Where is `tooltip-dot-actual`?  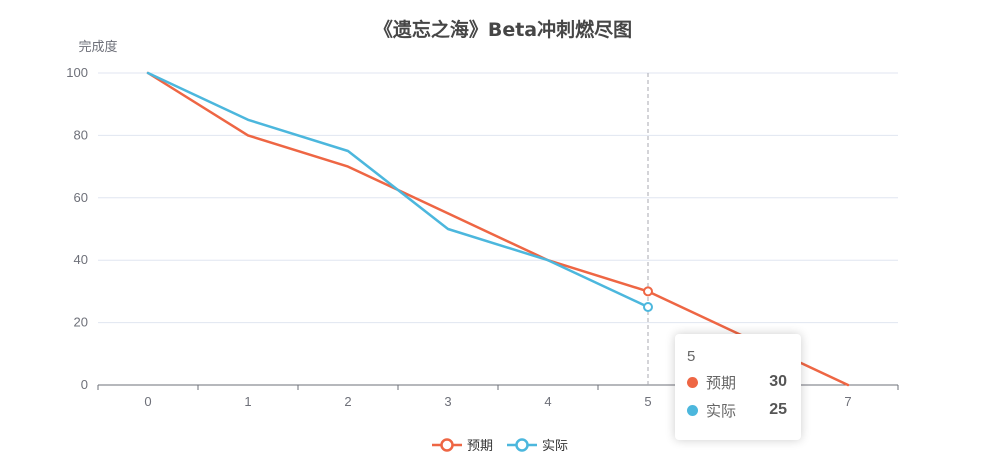 tooltip-dot-actual is located at coordinates (692, 410).